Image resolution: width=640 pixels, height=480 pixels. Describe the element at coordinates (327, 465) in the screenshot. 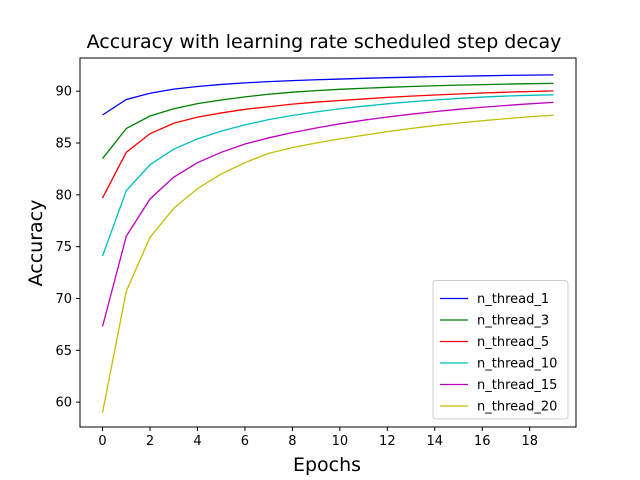

I see `x-axis-label: Epochs` at that location.